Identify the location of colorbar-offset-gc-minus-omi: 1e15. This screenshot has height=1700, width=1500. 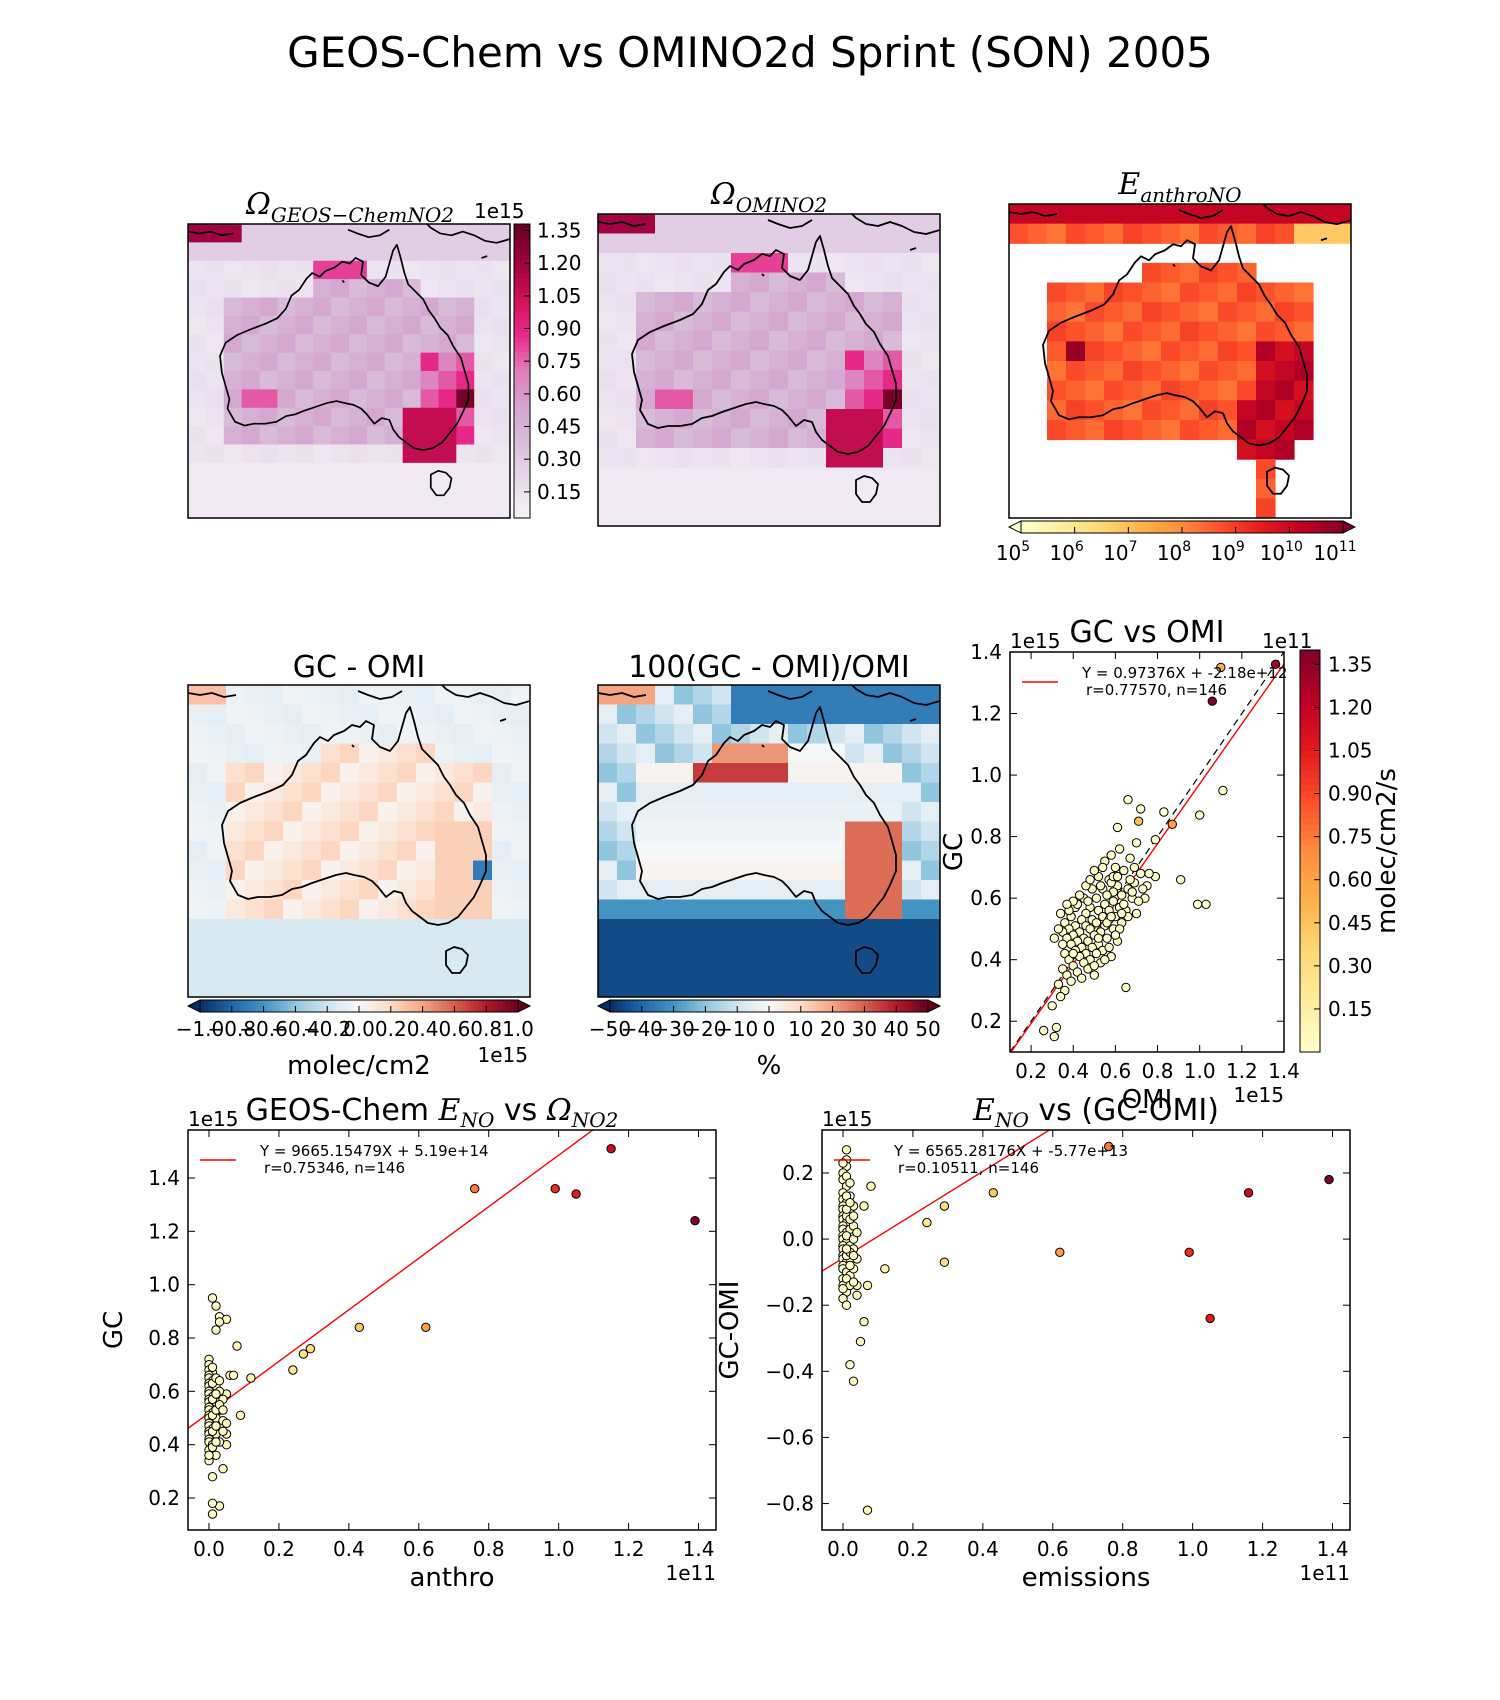
(503, 1055).